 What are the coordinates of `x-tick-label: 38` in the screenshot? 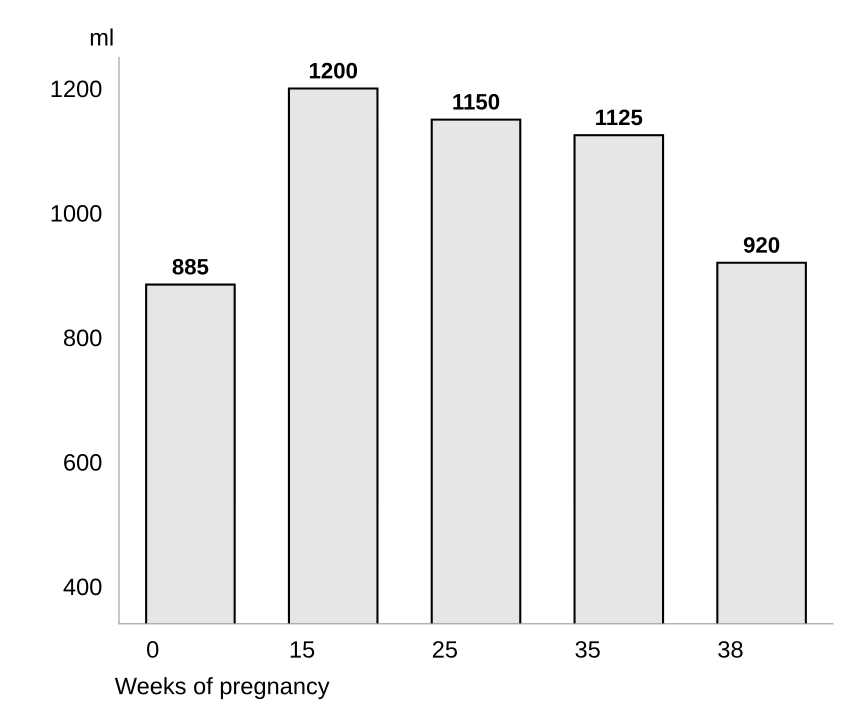 It's located at (730, 649).